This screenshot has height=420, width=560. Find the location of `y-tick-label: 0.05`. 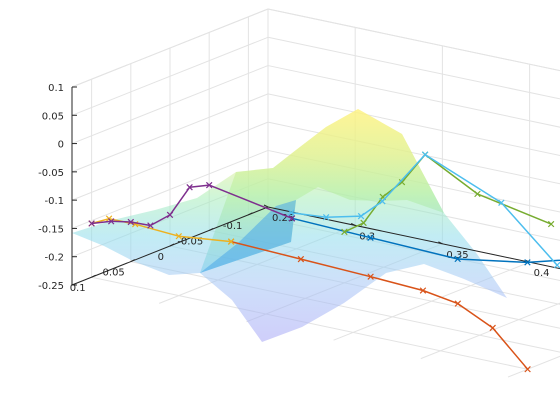

y-tick-label: 0.05 is located at coordinates (114, 273).